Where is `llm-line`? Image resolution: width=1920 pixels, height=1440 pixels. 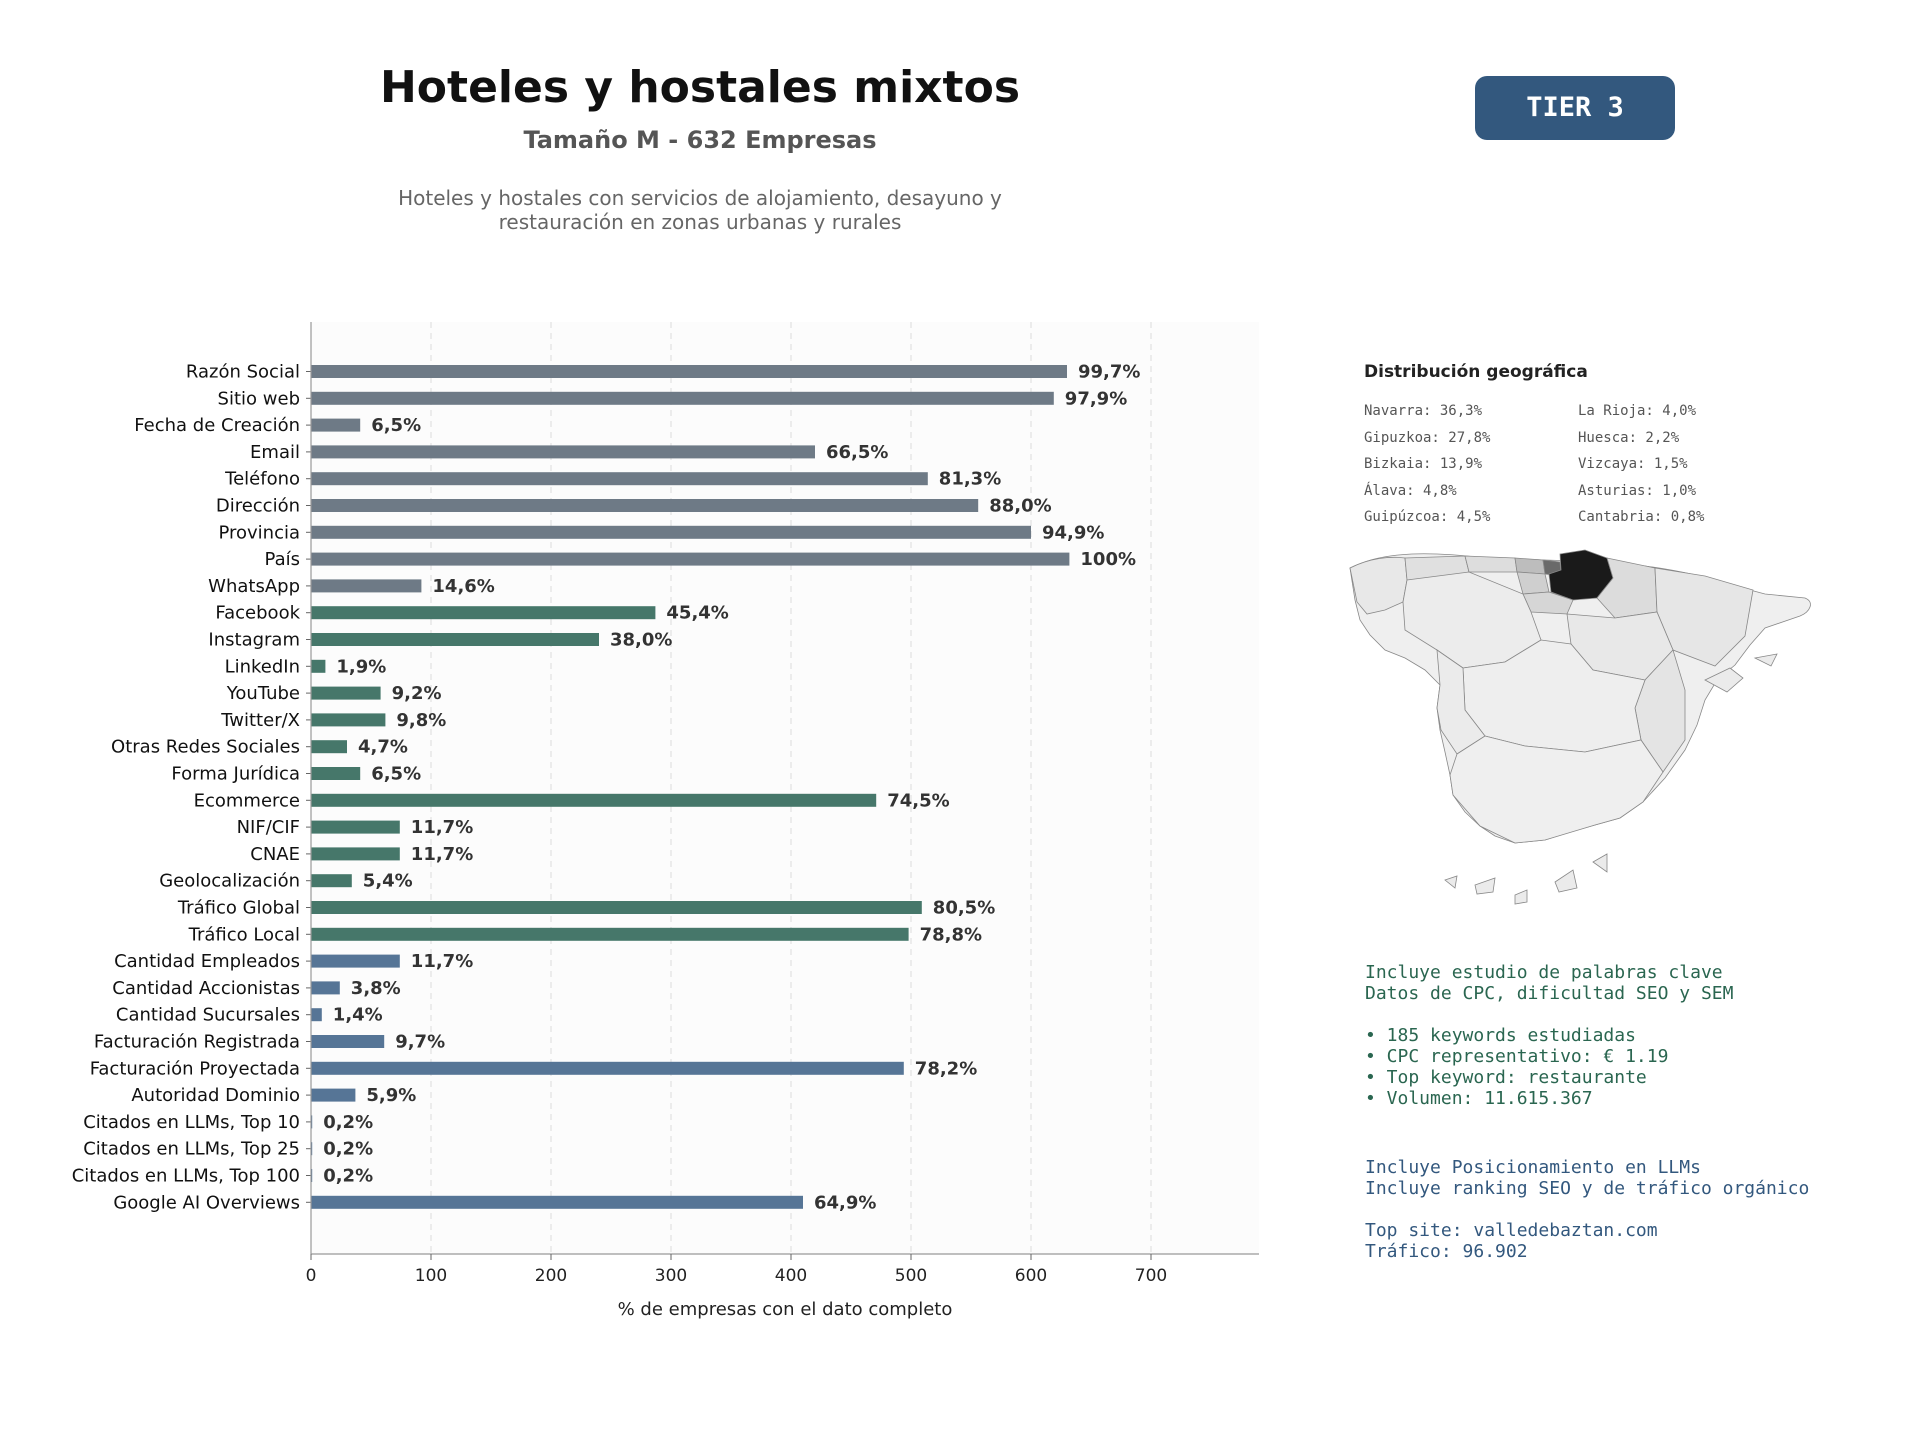 llm-line is located at coordinates (1587, 1209).